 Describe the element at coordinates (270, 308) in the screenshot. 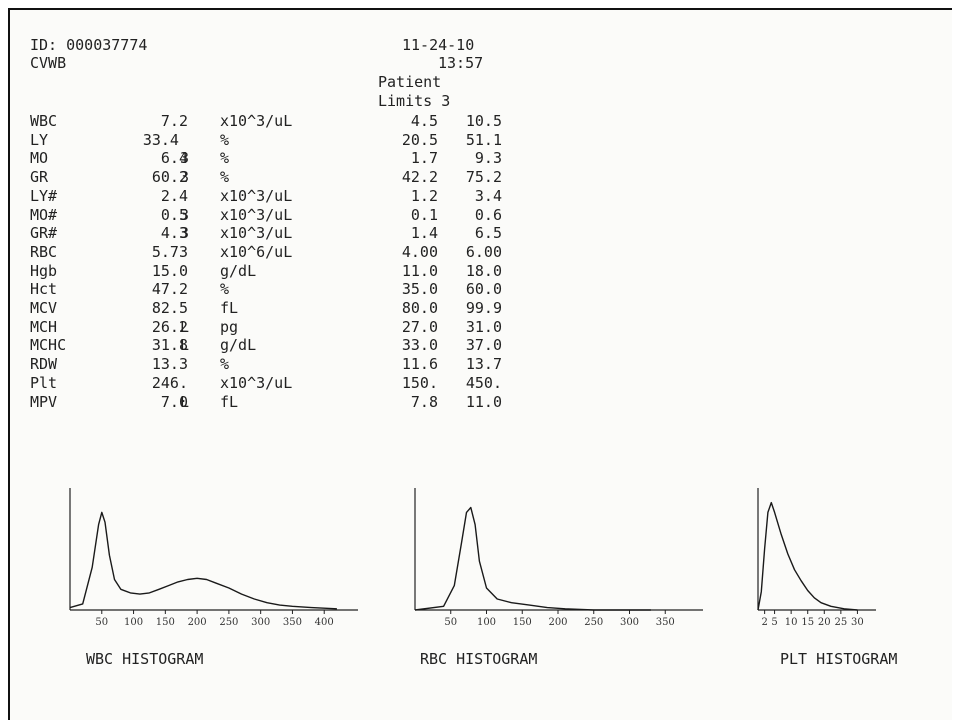

I see `result-row-mcv: MCV 82.5 fL 80.0 99.9` at that location.